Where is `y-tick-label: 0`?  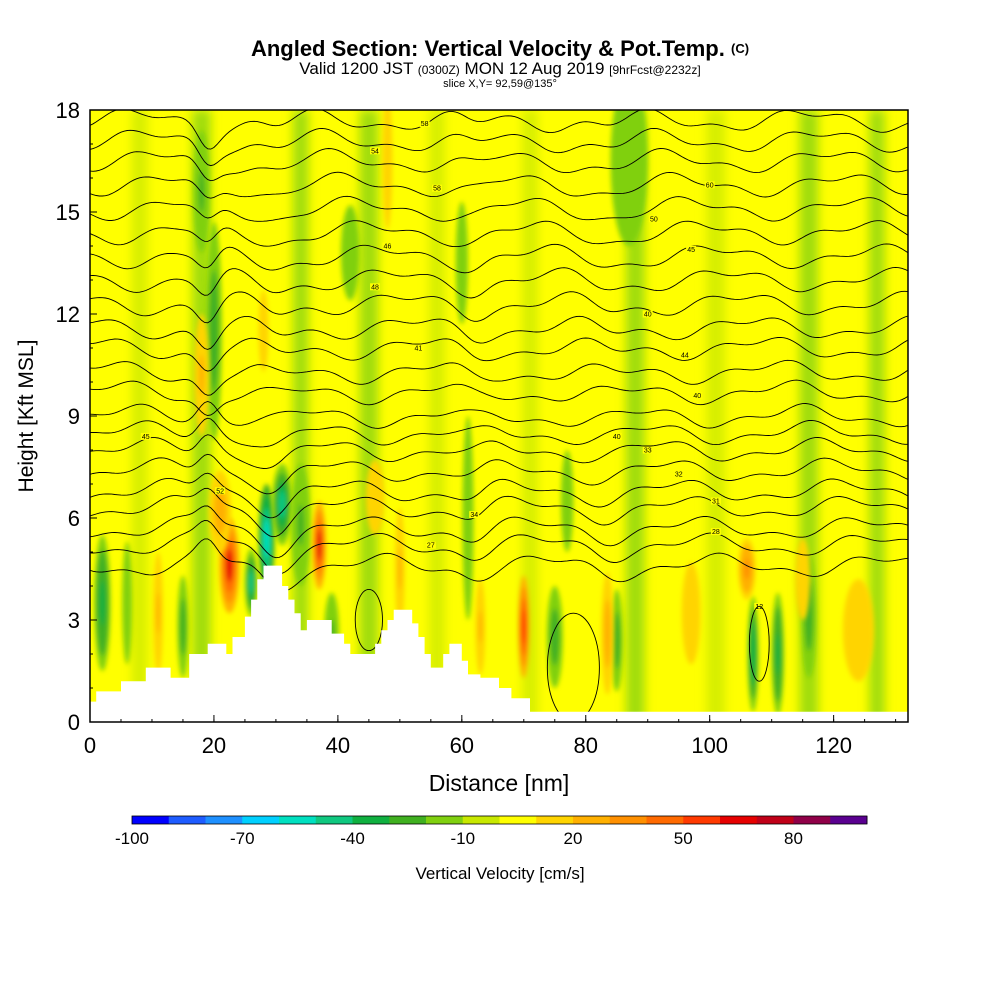 y-tick-label: 0 is located at coordinates (74, 722).